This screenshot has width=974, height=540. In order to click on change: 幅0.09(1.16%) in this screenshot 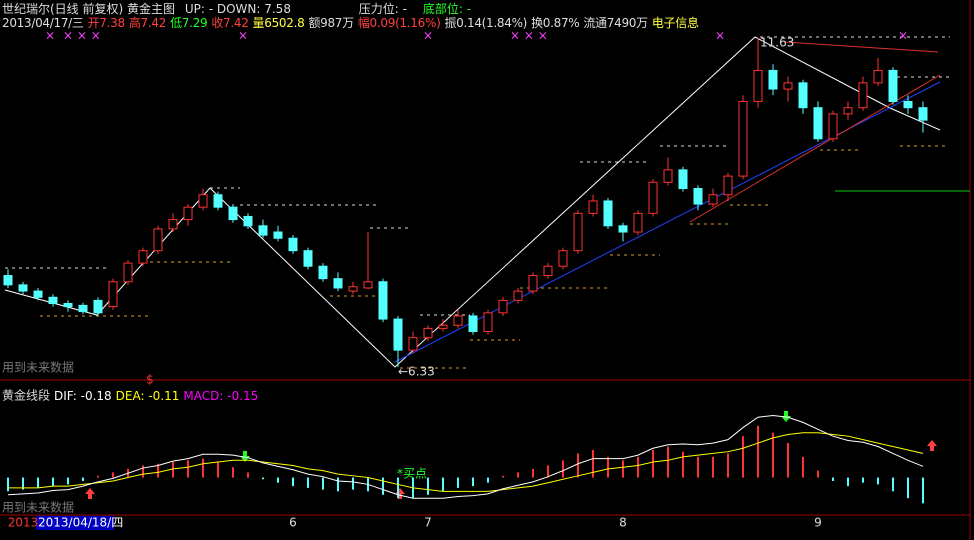, I will do `click(399, 23)`.